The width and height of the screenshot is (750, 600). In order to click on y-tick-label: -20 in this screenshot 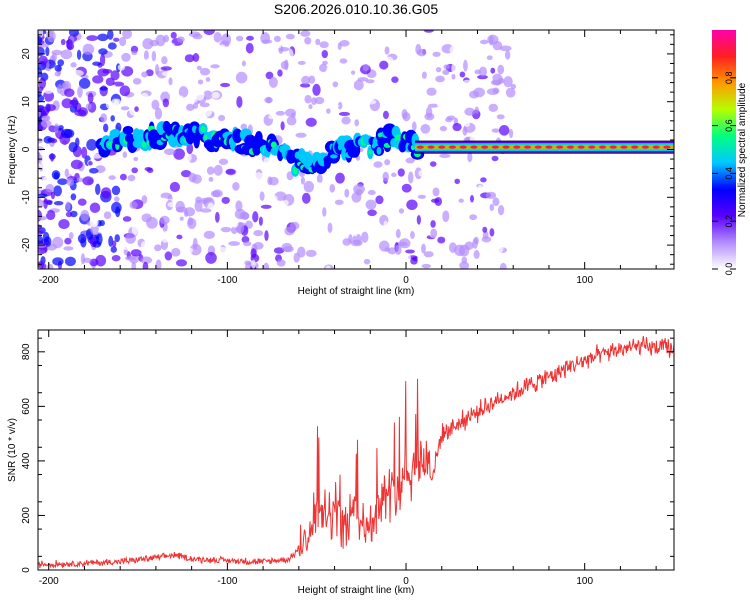, I will do `click(26, 244)`.